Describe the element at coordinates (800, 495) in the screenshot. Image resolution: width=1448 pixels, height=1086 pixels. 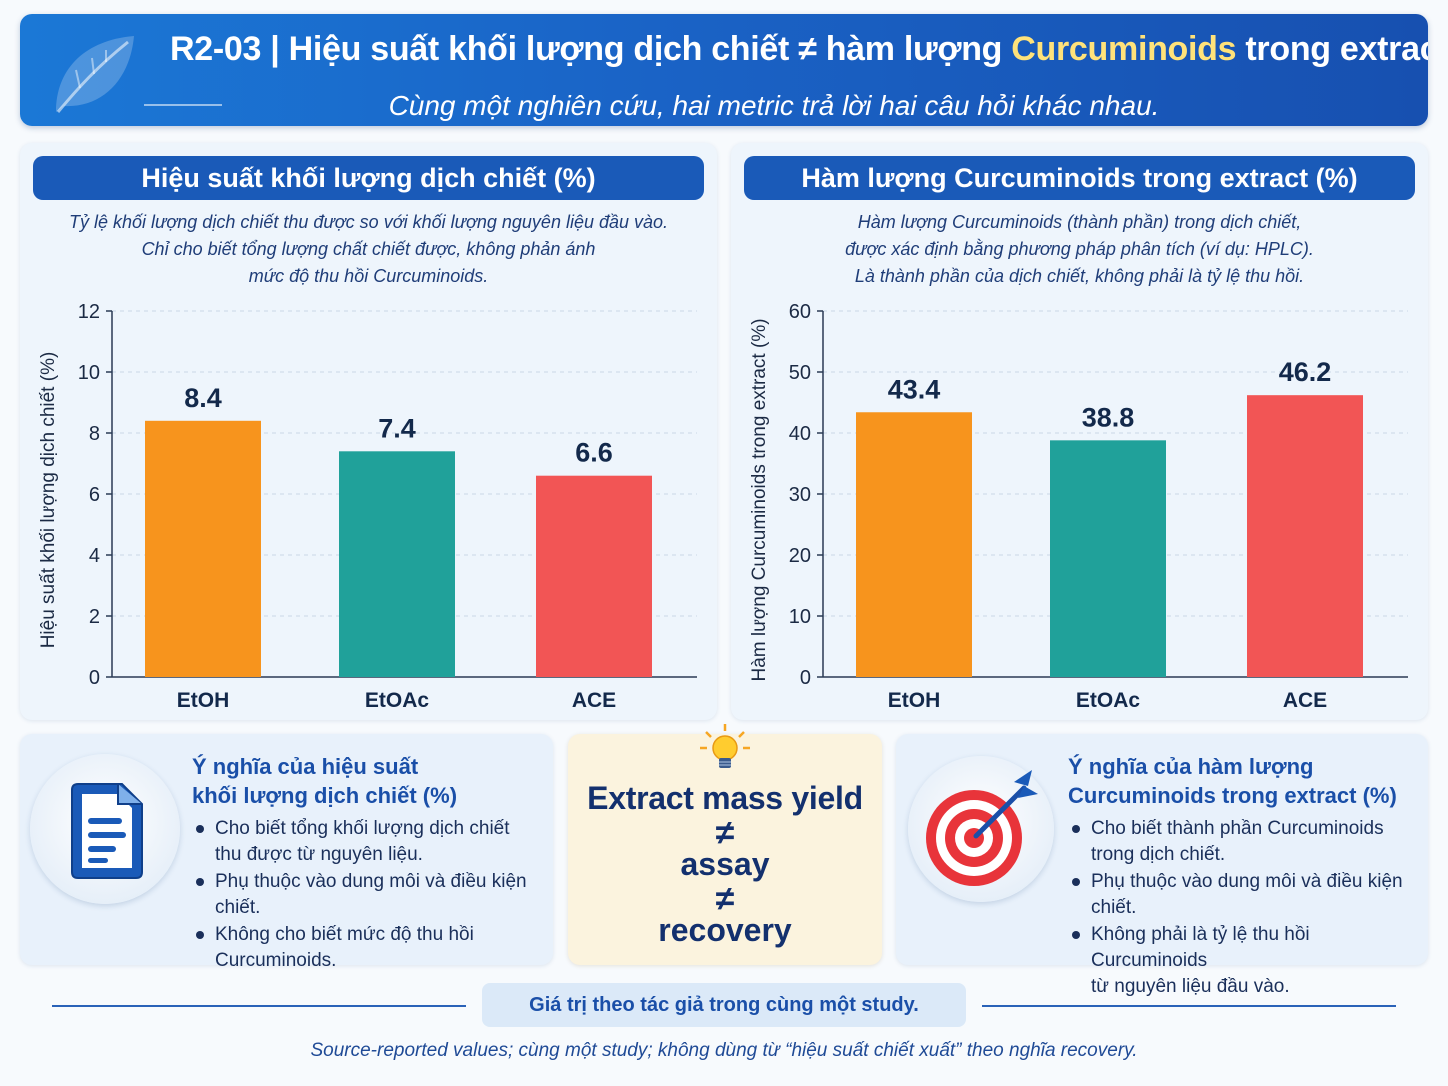
I see `y-tick-label: 30` at that location.